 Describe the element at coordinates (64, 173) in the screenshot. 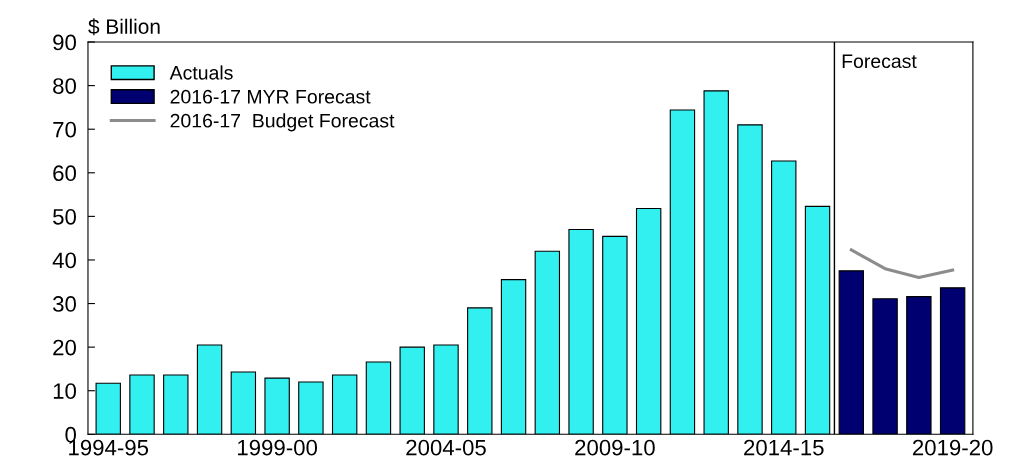

I see `y-tick-label: 60` at that location.